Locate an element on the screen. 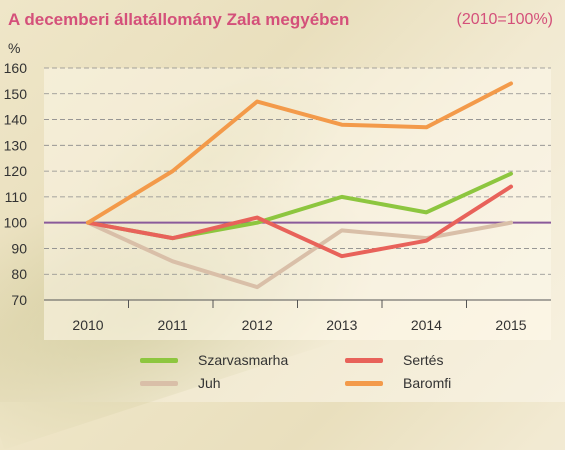 This screenshot has height=450, width=565. legend-label: Baromfi is located at coordinates (427, 383).